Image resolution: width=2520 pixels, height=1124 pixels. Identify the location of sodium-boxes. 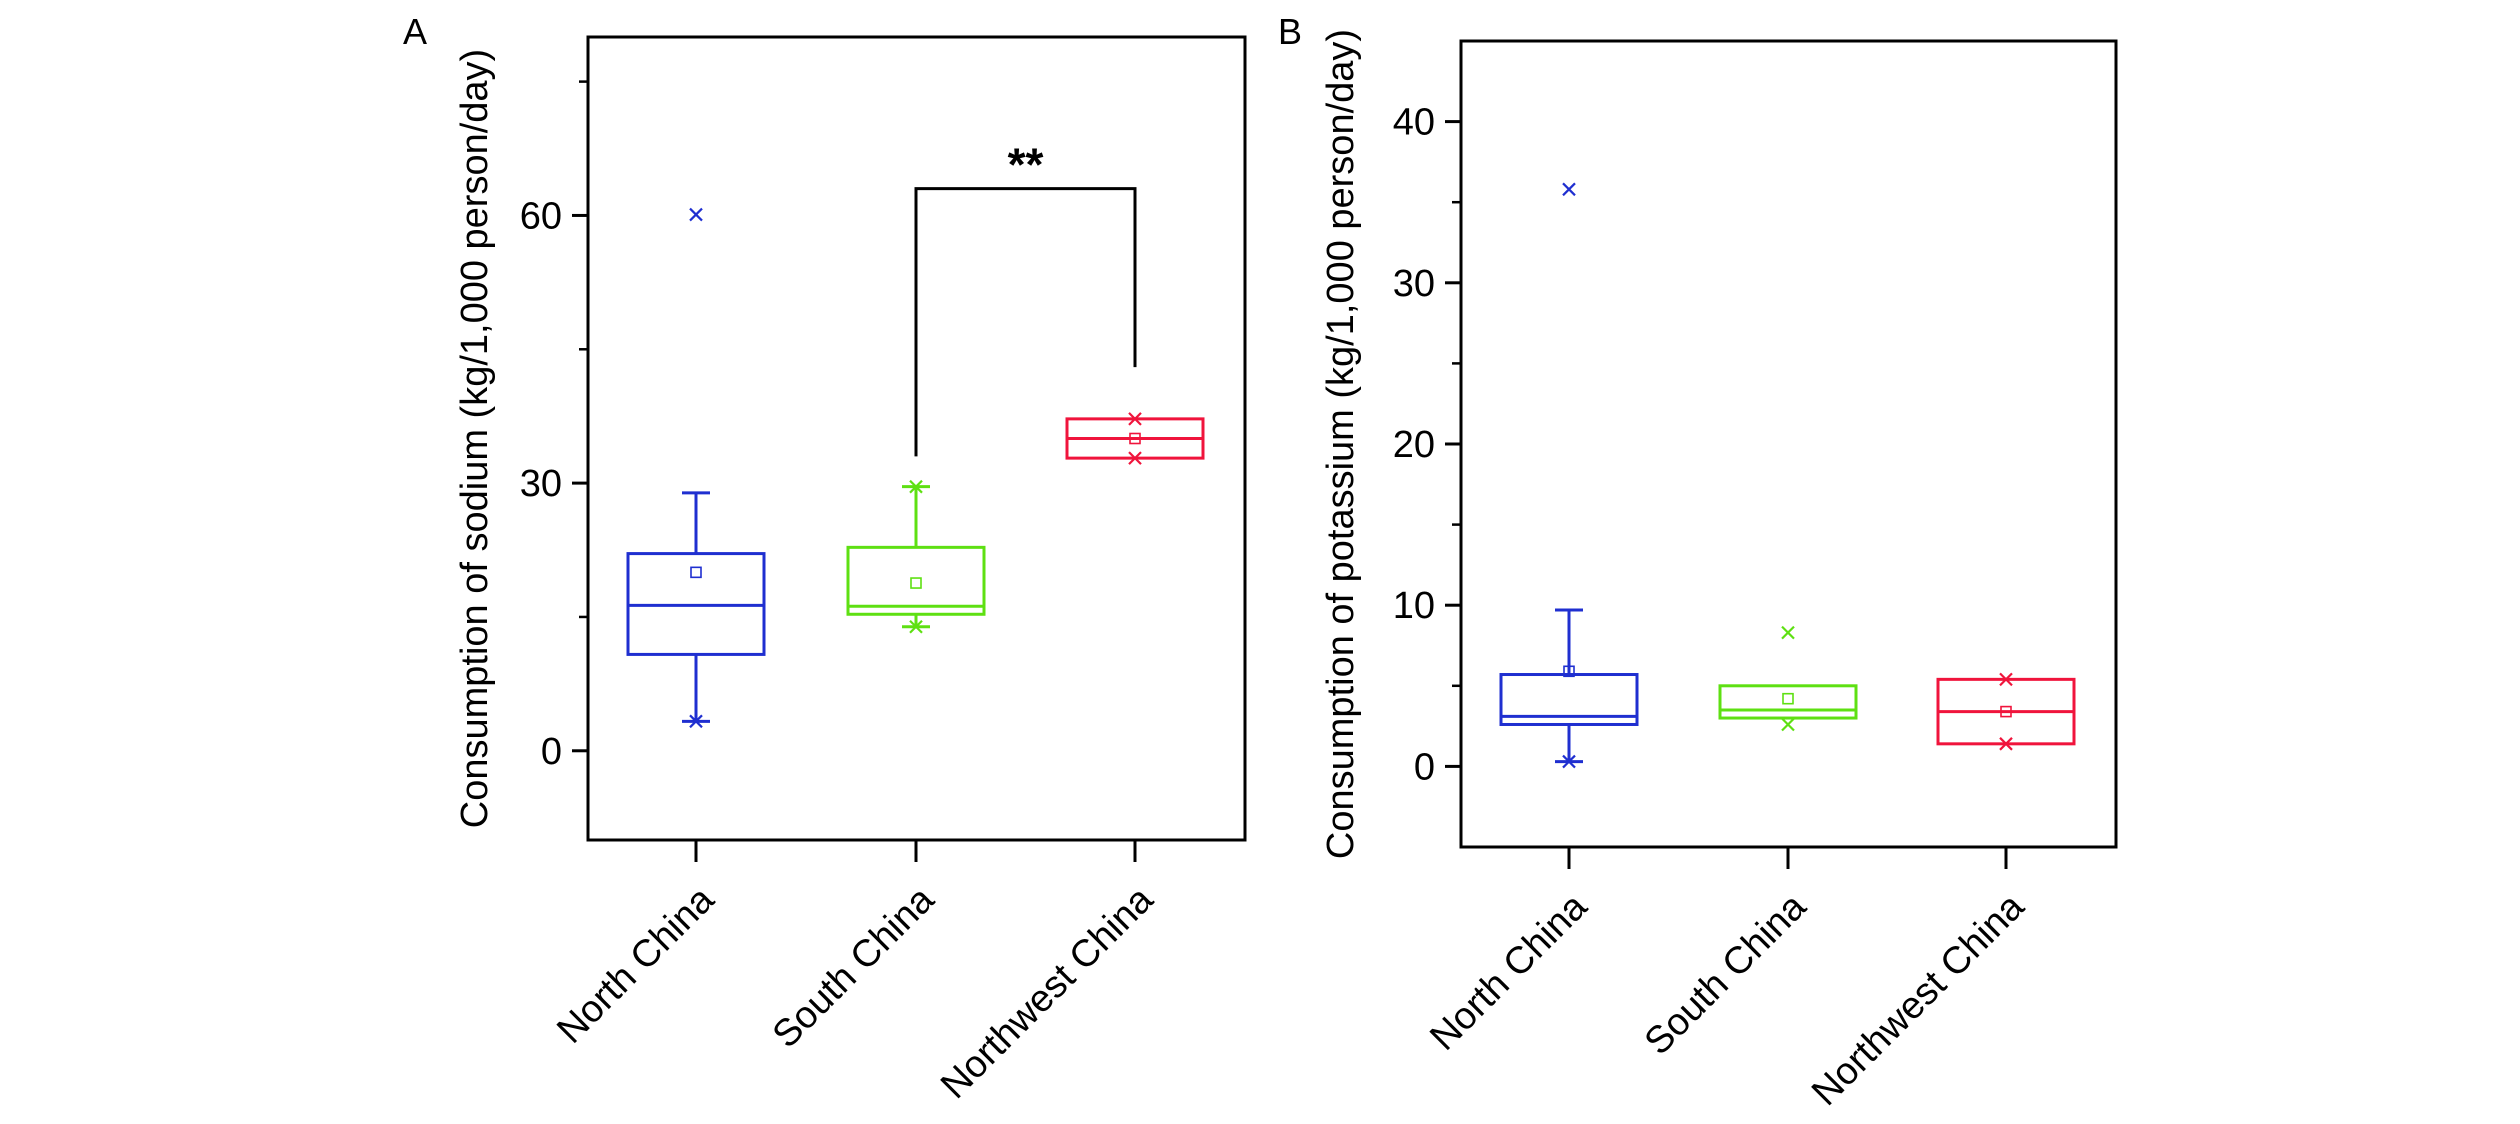
(915, 468).